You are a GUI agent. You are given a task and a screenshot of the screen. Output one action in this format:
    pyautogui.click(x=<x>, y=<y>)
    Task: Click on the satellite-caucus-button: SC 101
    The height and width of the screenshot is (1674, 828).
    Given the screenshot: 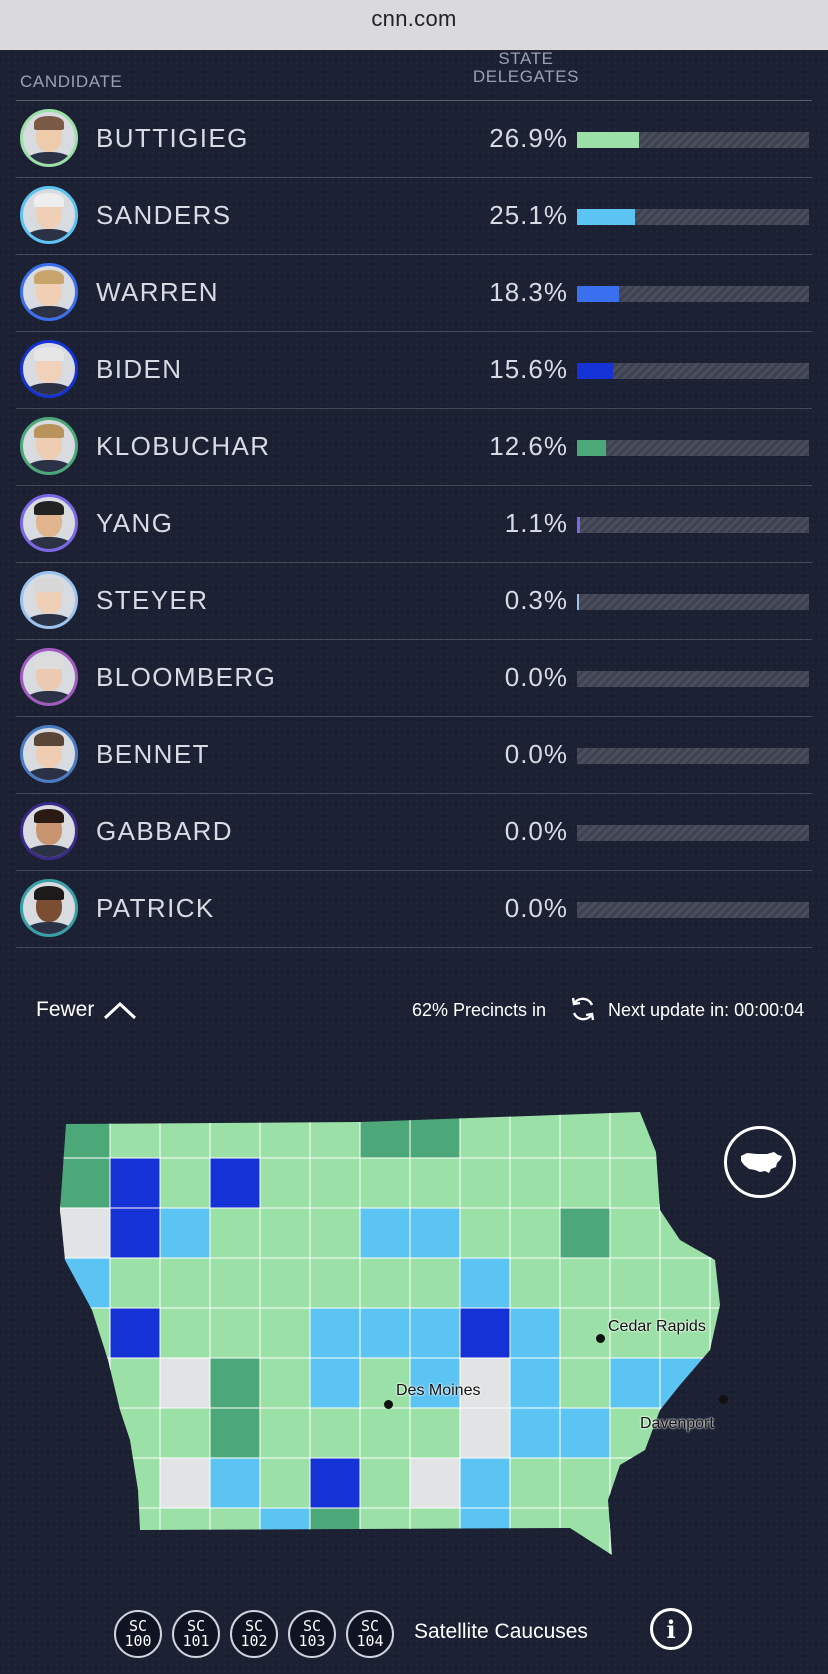 What is the action you would take?
    pyautogui.click(x=196, y=1634)
    